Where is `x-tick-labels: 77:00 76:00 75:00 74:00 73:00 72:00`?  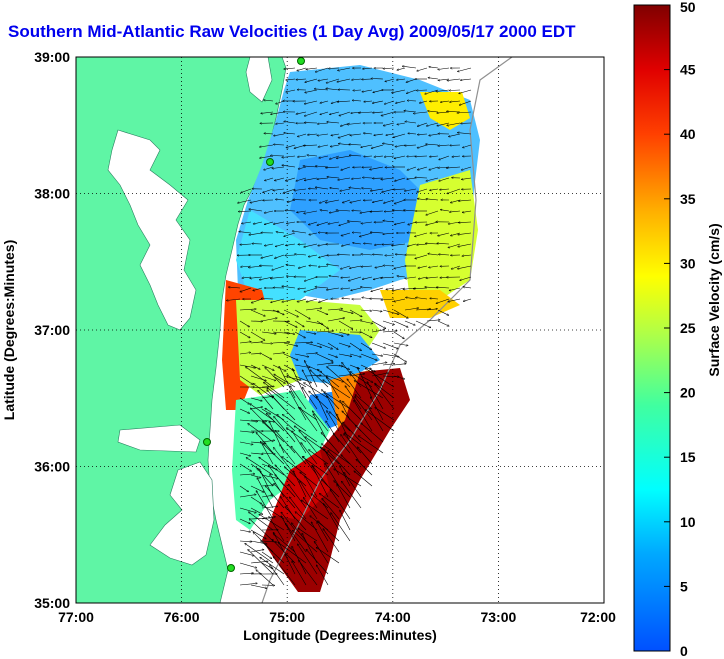
x-tick-labels: 77:00 76:00 75:00 74:00 73:00 72:00 is located at coordinates (337, 617).